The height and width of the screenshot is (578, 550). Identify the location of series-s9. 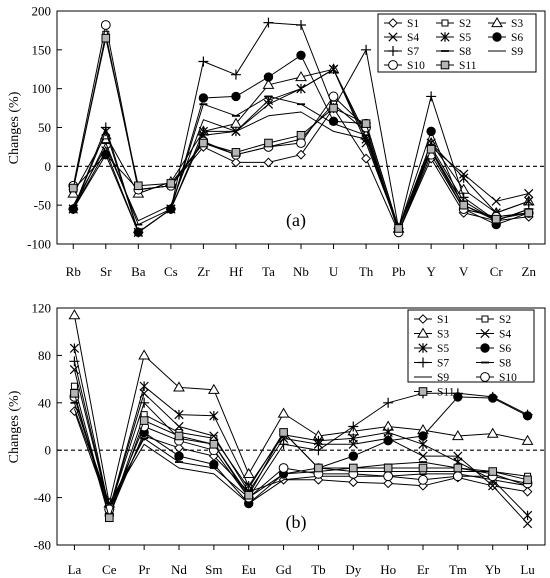
(300, 456).